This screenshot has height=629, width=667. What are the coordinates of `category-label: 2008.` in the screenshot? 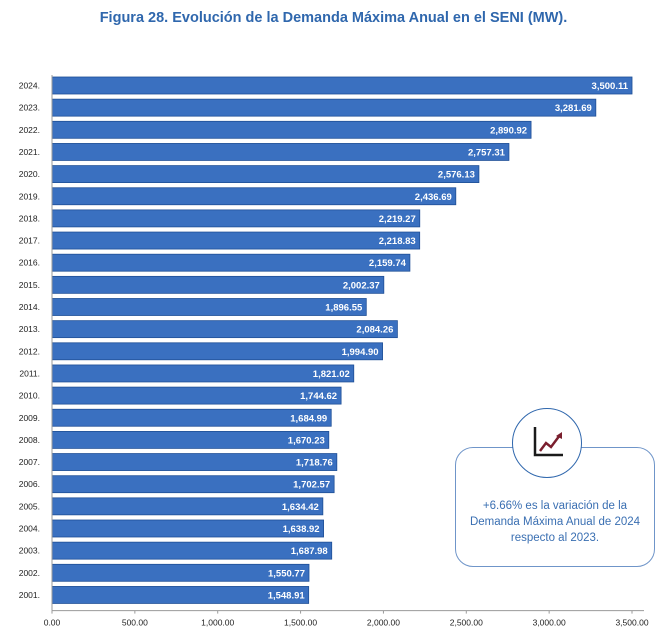 It's located at (29, 440).